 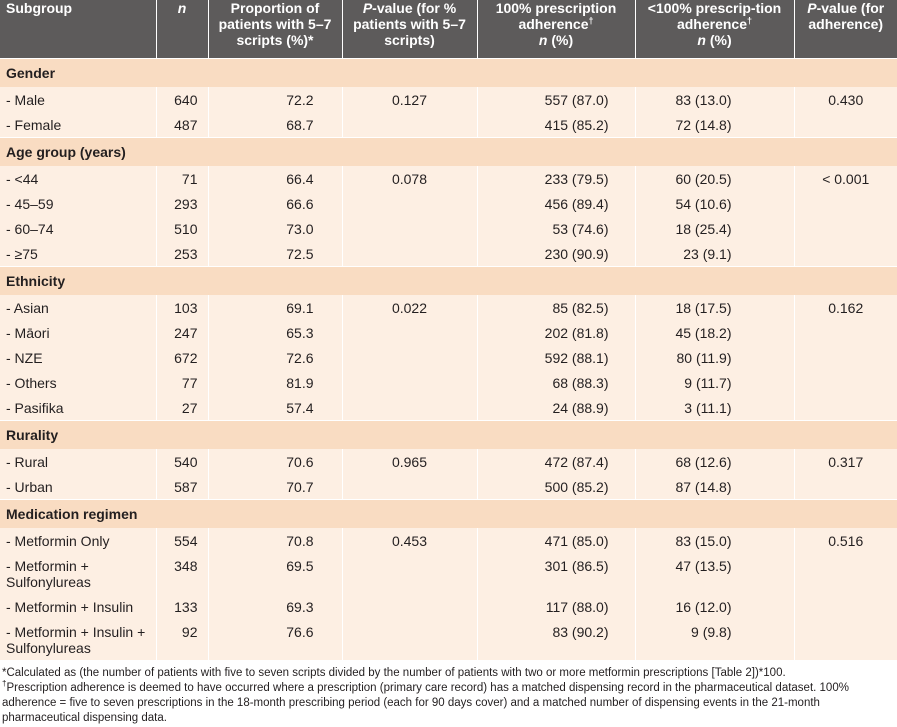 I want to click on cell-pvalue-adherence: < 0.001, so click(x=845, y=178).